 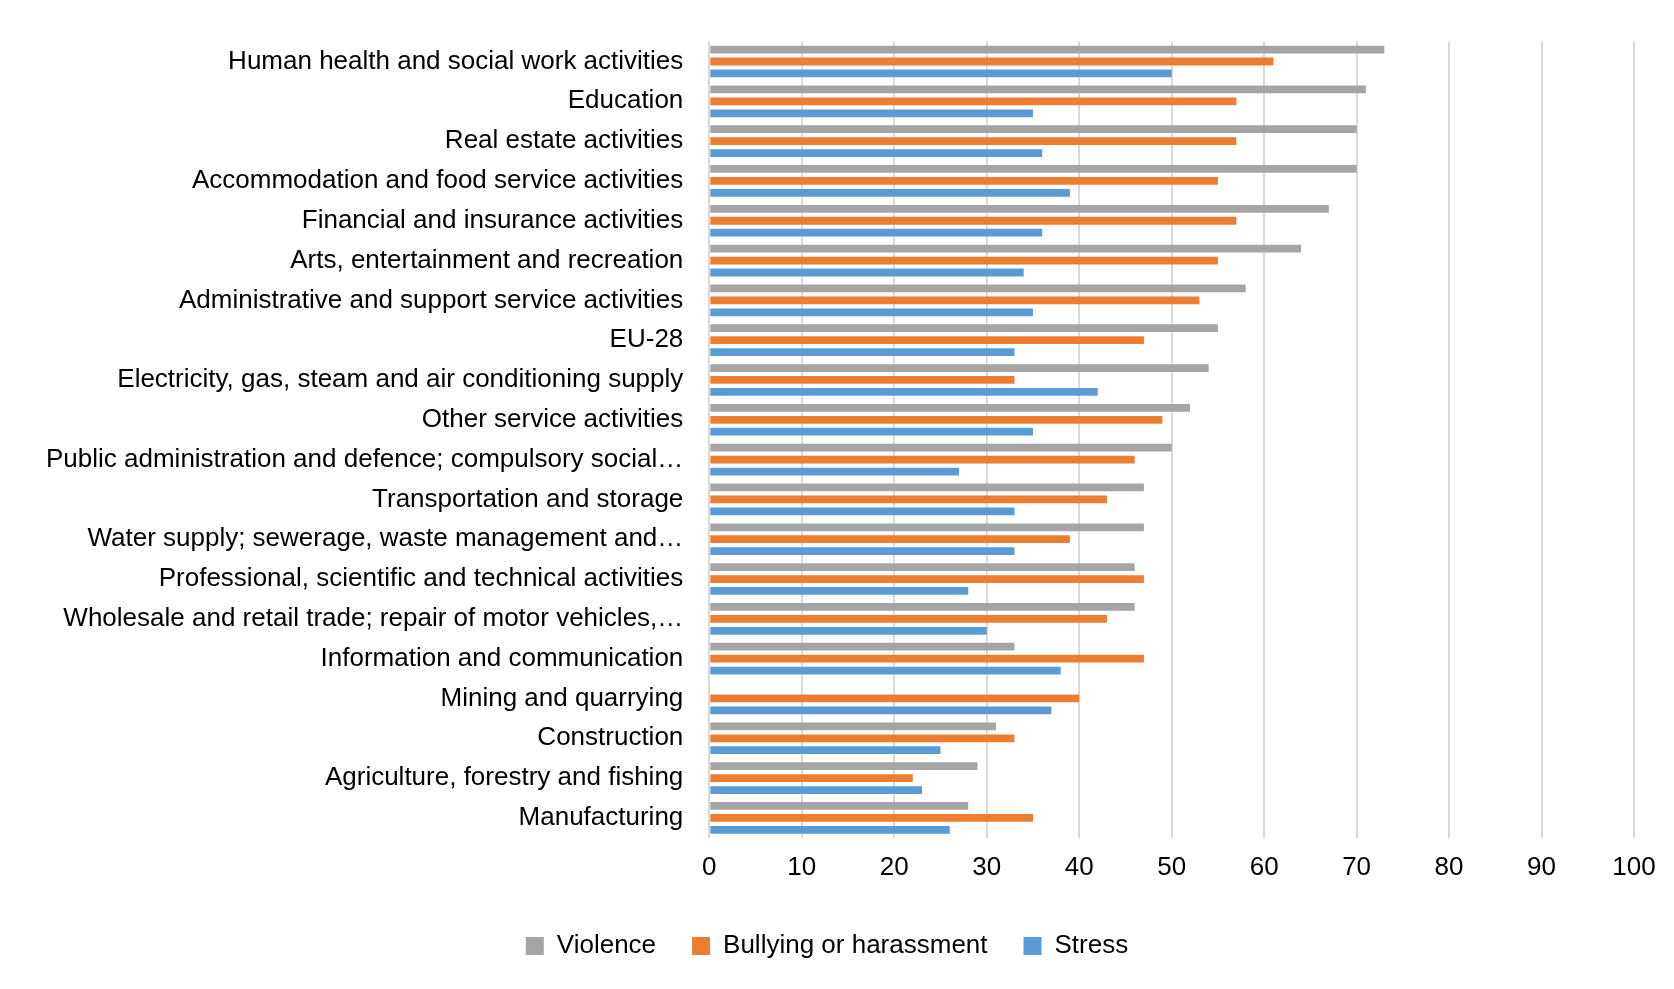 What do you see at coordinates (504, 776) in the screenshot?
I see `y-tick-label: Agriculture, forestry and fishing` at bounding box center [504, 776].